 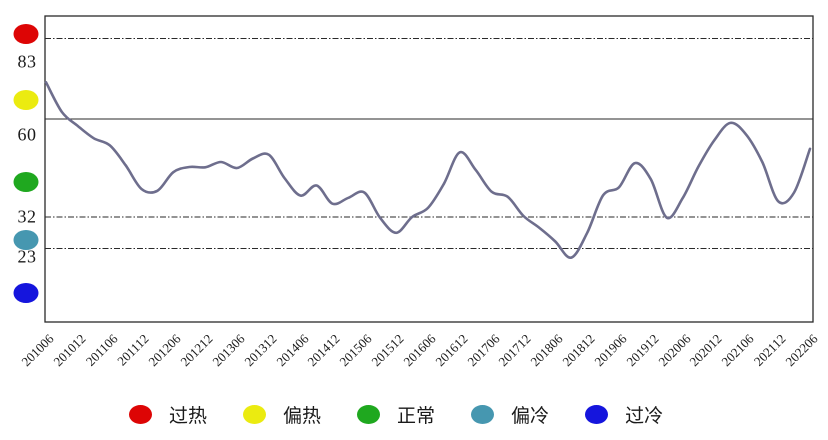 What do you see at coordinates (27, 61) in the screenshot?
I see `y-threshold-label: 83` at bounding box center [27, 61].